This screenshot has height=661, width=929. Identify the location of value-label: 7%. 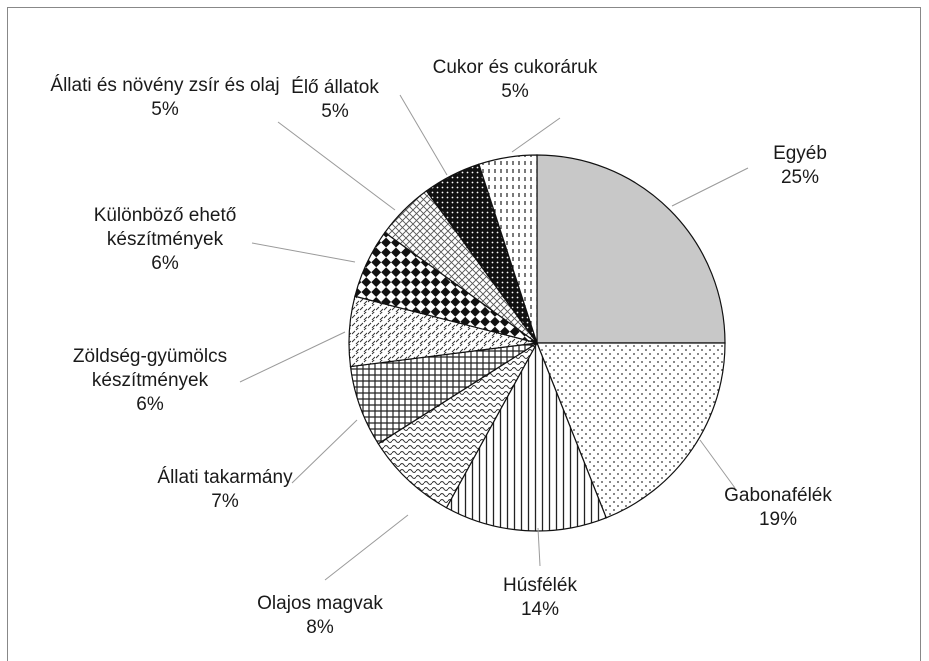
(225, 501).